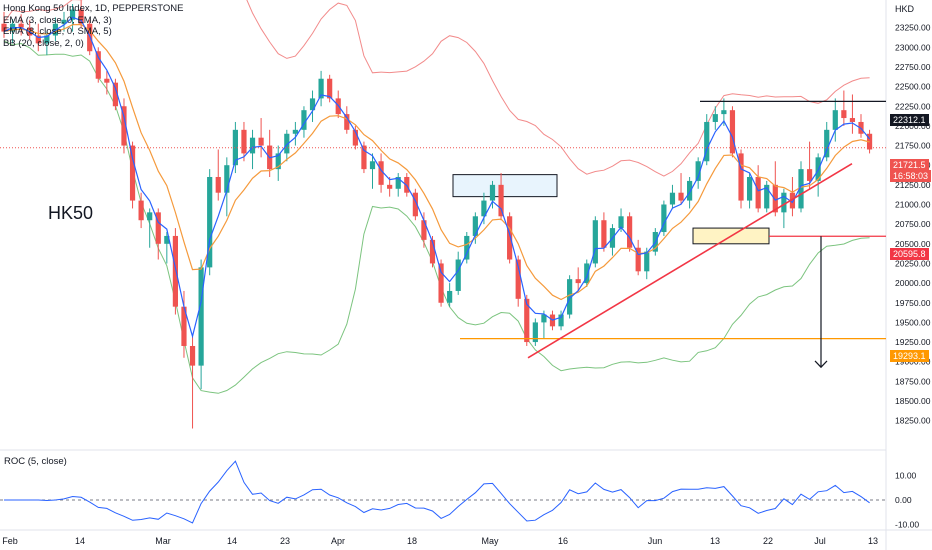 This screenshot has width=932, height=550. What do you see at coordinates (35, 461) in the screenshot?
I see `roc-pane-label: ROC (5, close)` at bounding box center [35, 461].